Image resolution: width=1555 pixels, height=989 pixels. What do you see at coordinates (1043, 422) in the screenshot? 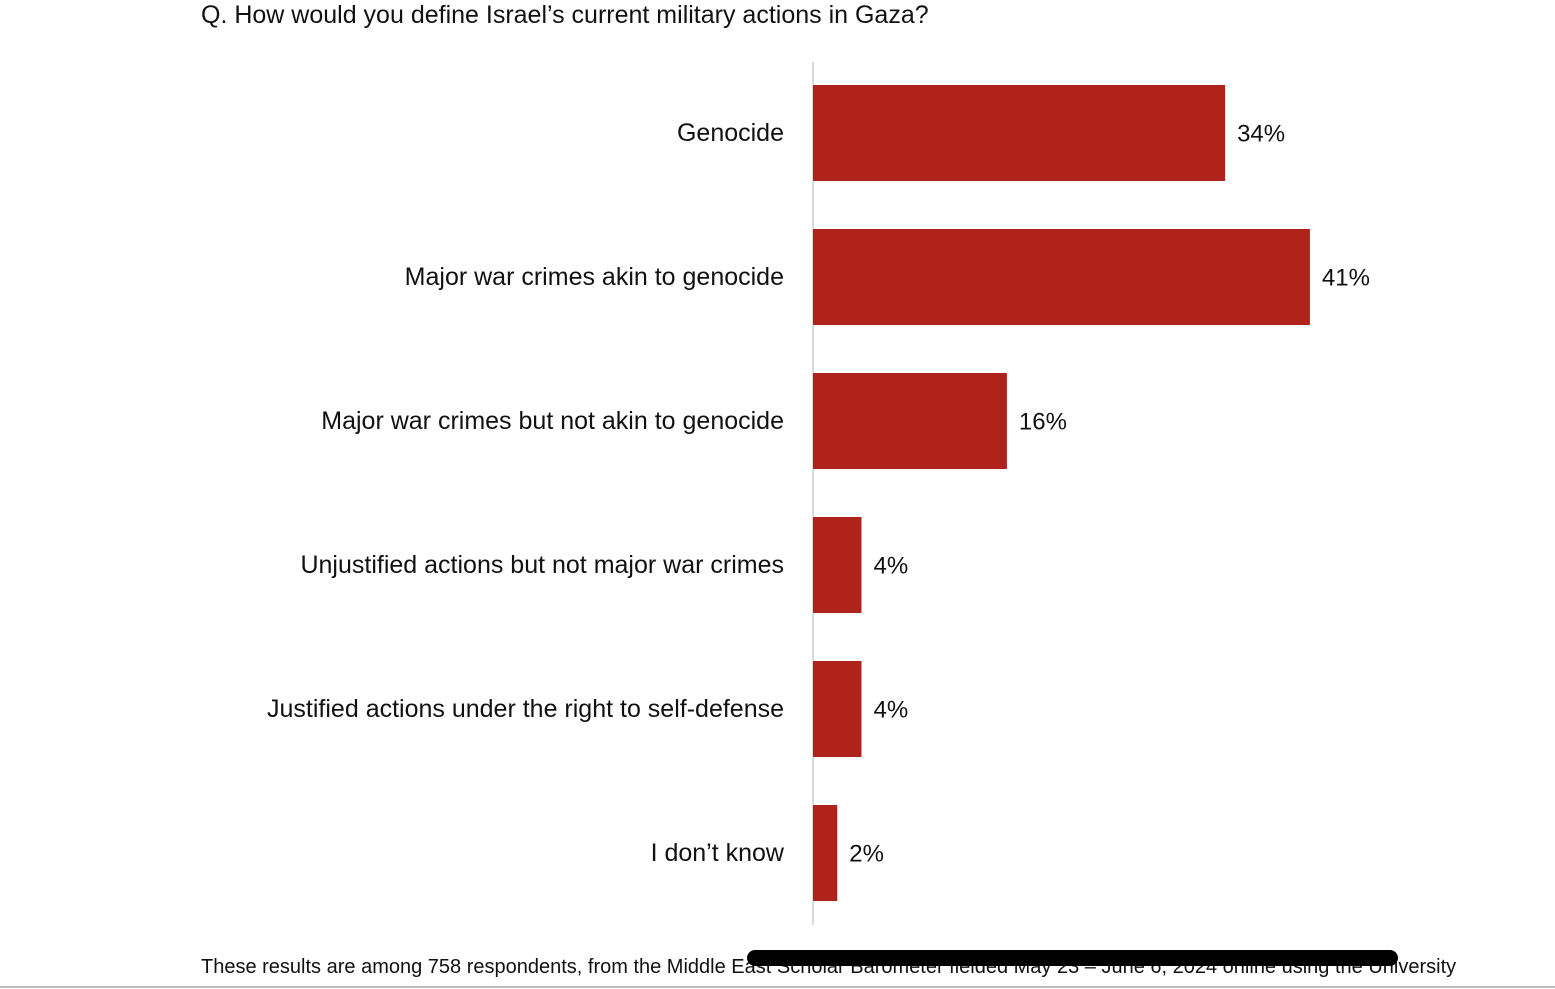
I see `value-label: 16%` at bounding box center [1043, 422].